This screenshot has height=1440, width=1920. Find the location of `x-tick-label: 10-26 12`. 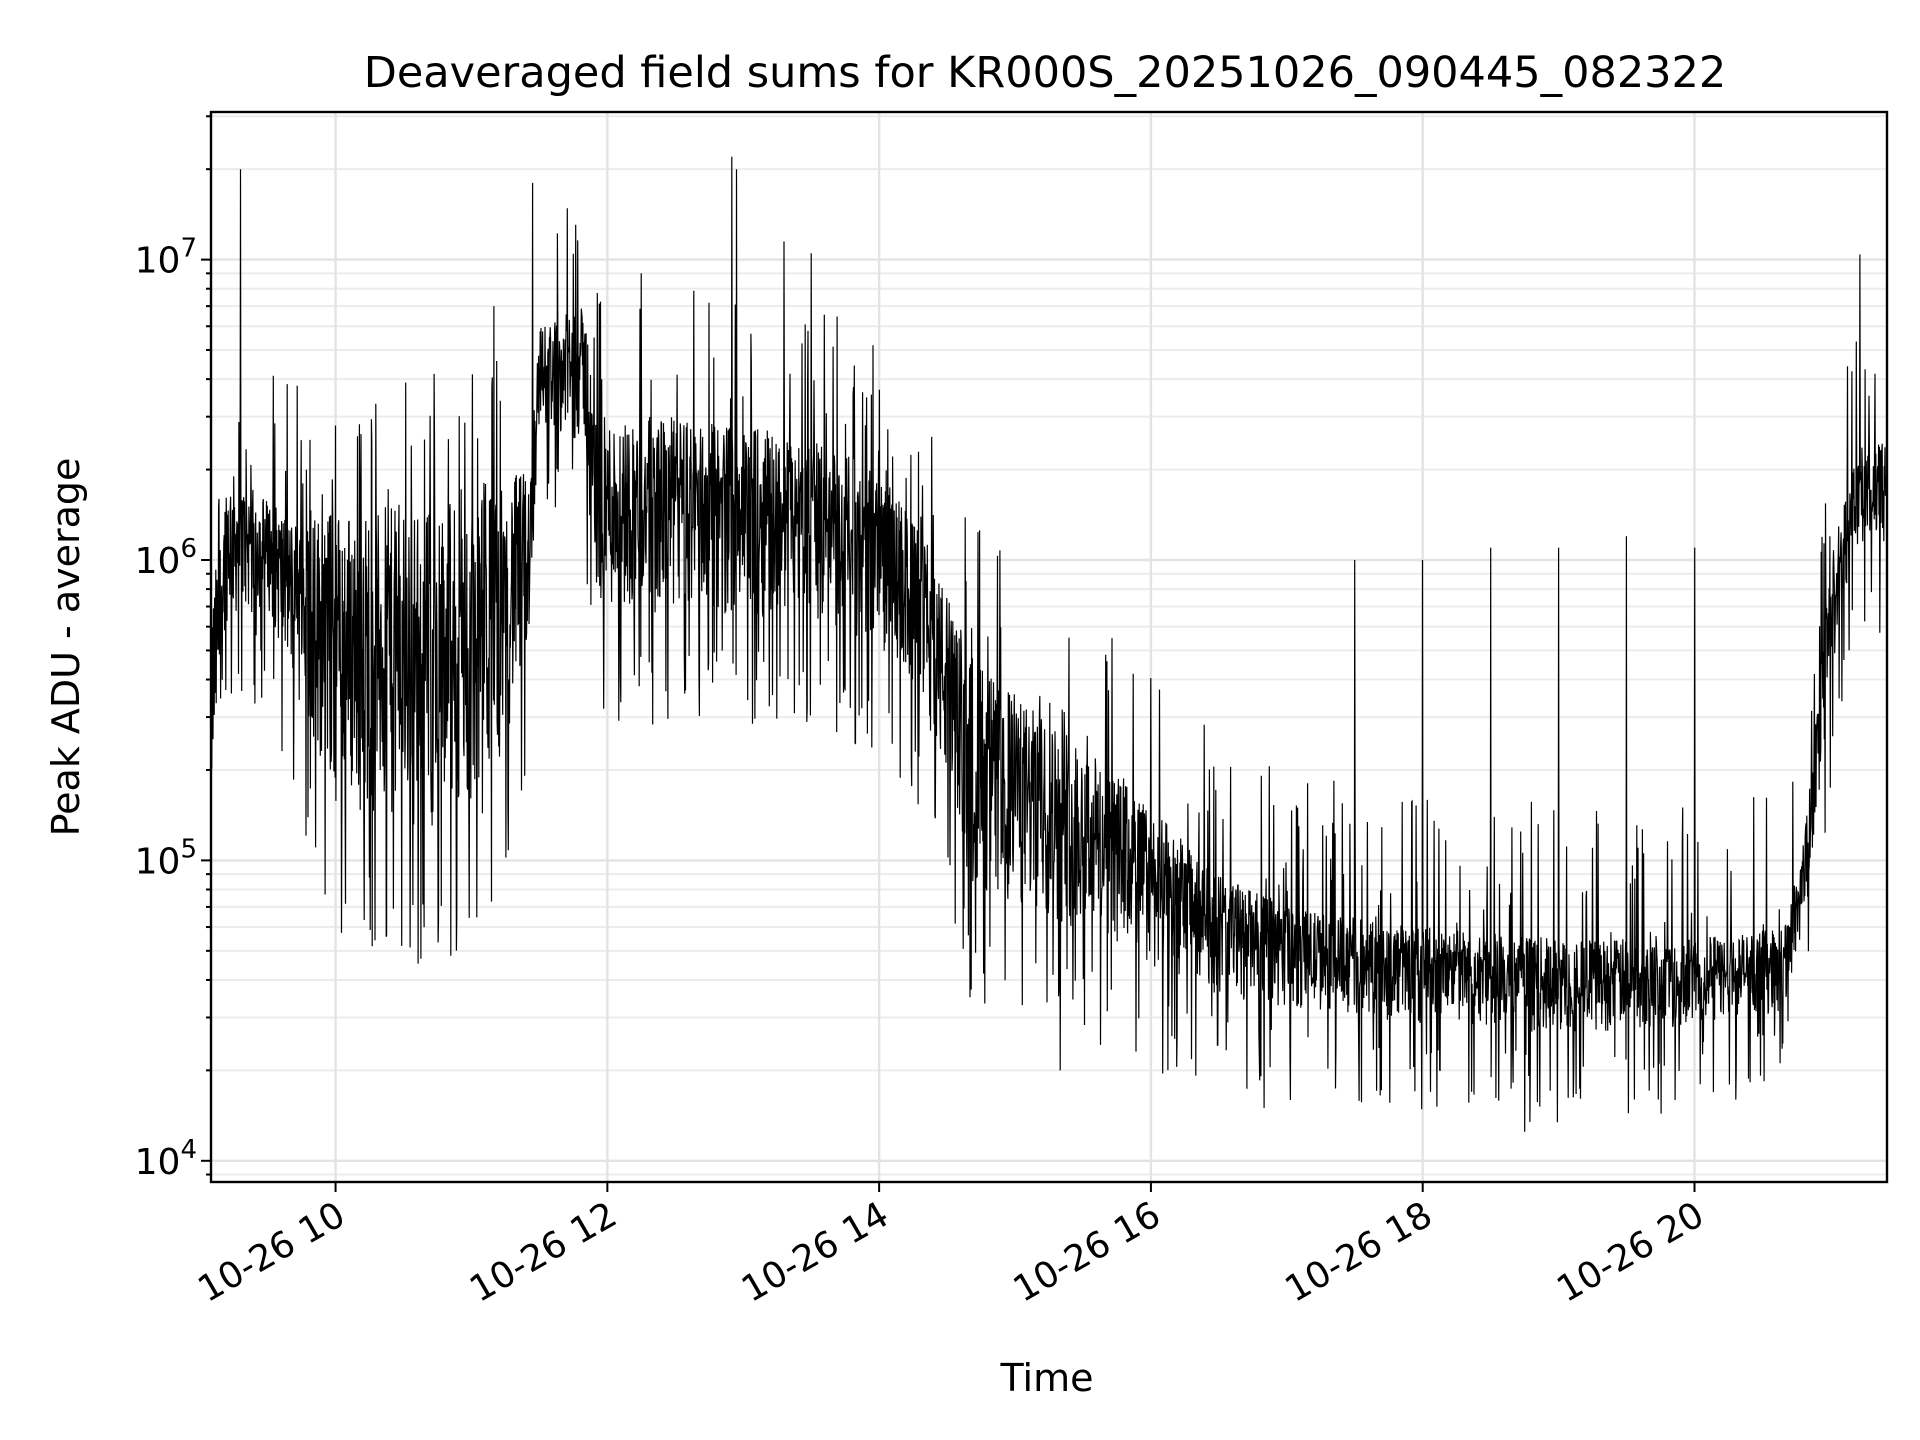

x-tick-label: 10-26 12 is located at coordinates (543, 1252).